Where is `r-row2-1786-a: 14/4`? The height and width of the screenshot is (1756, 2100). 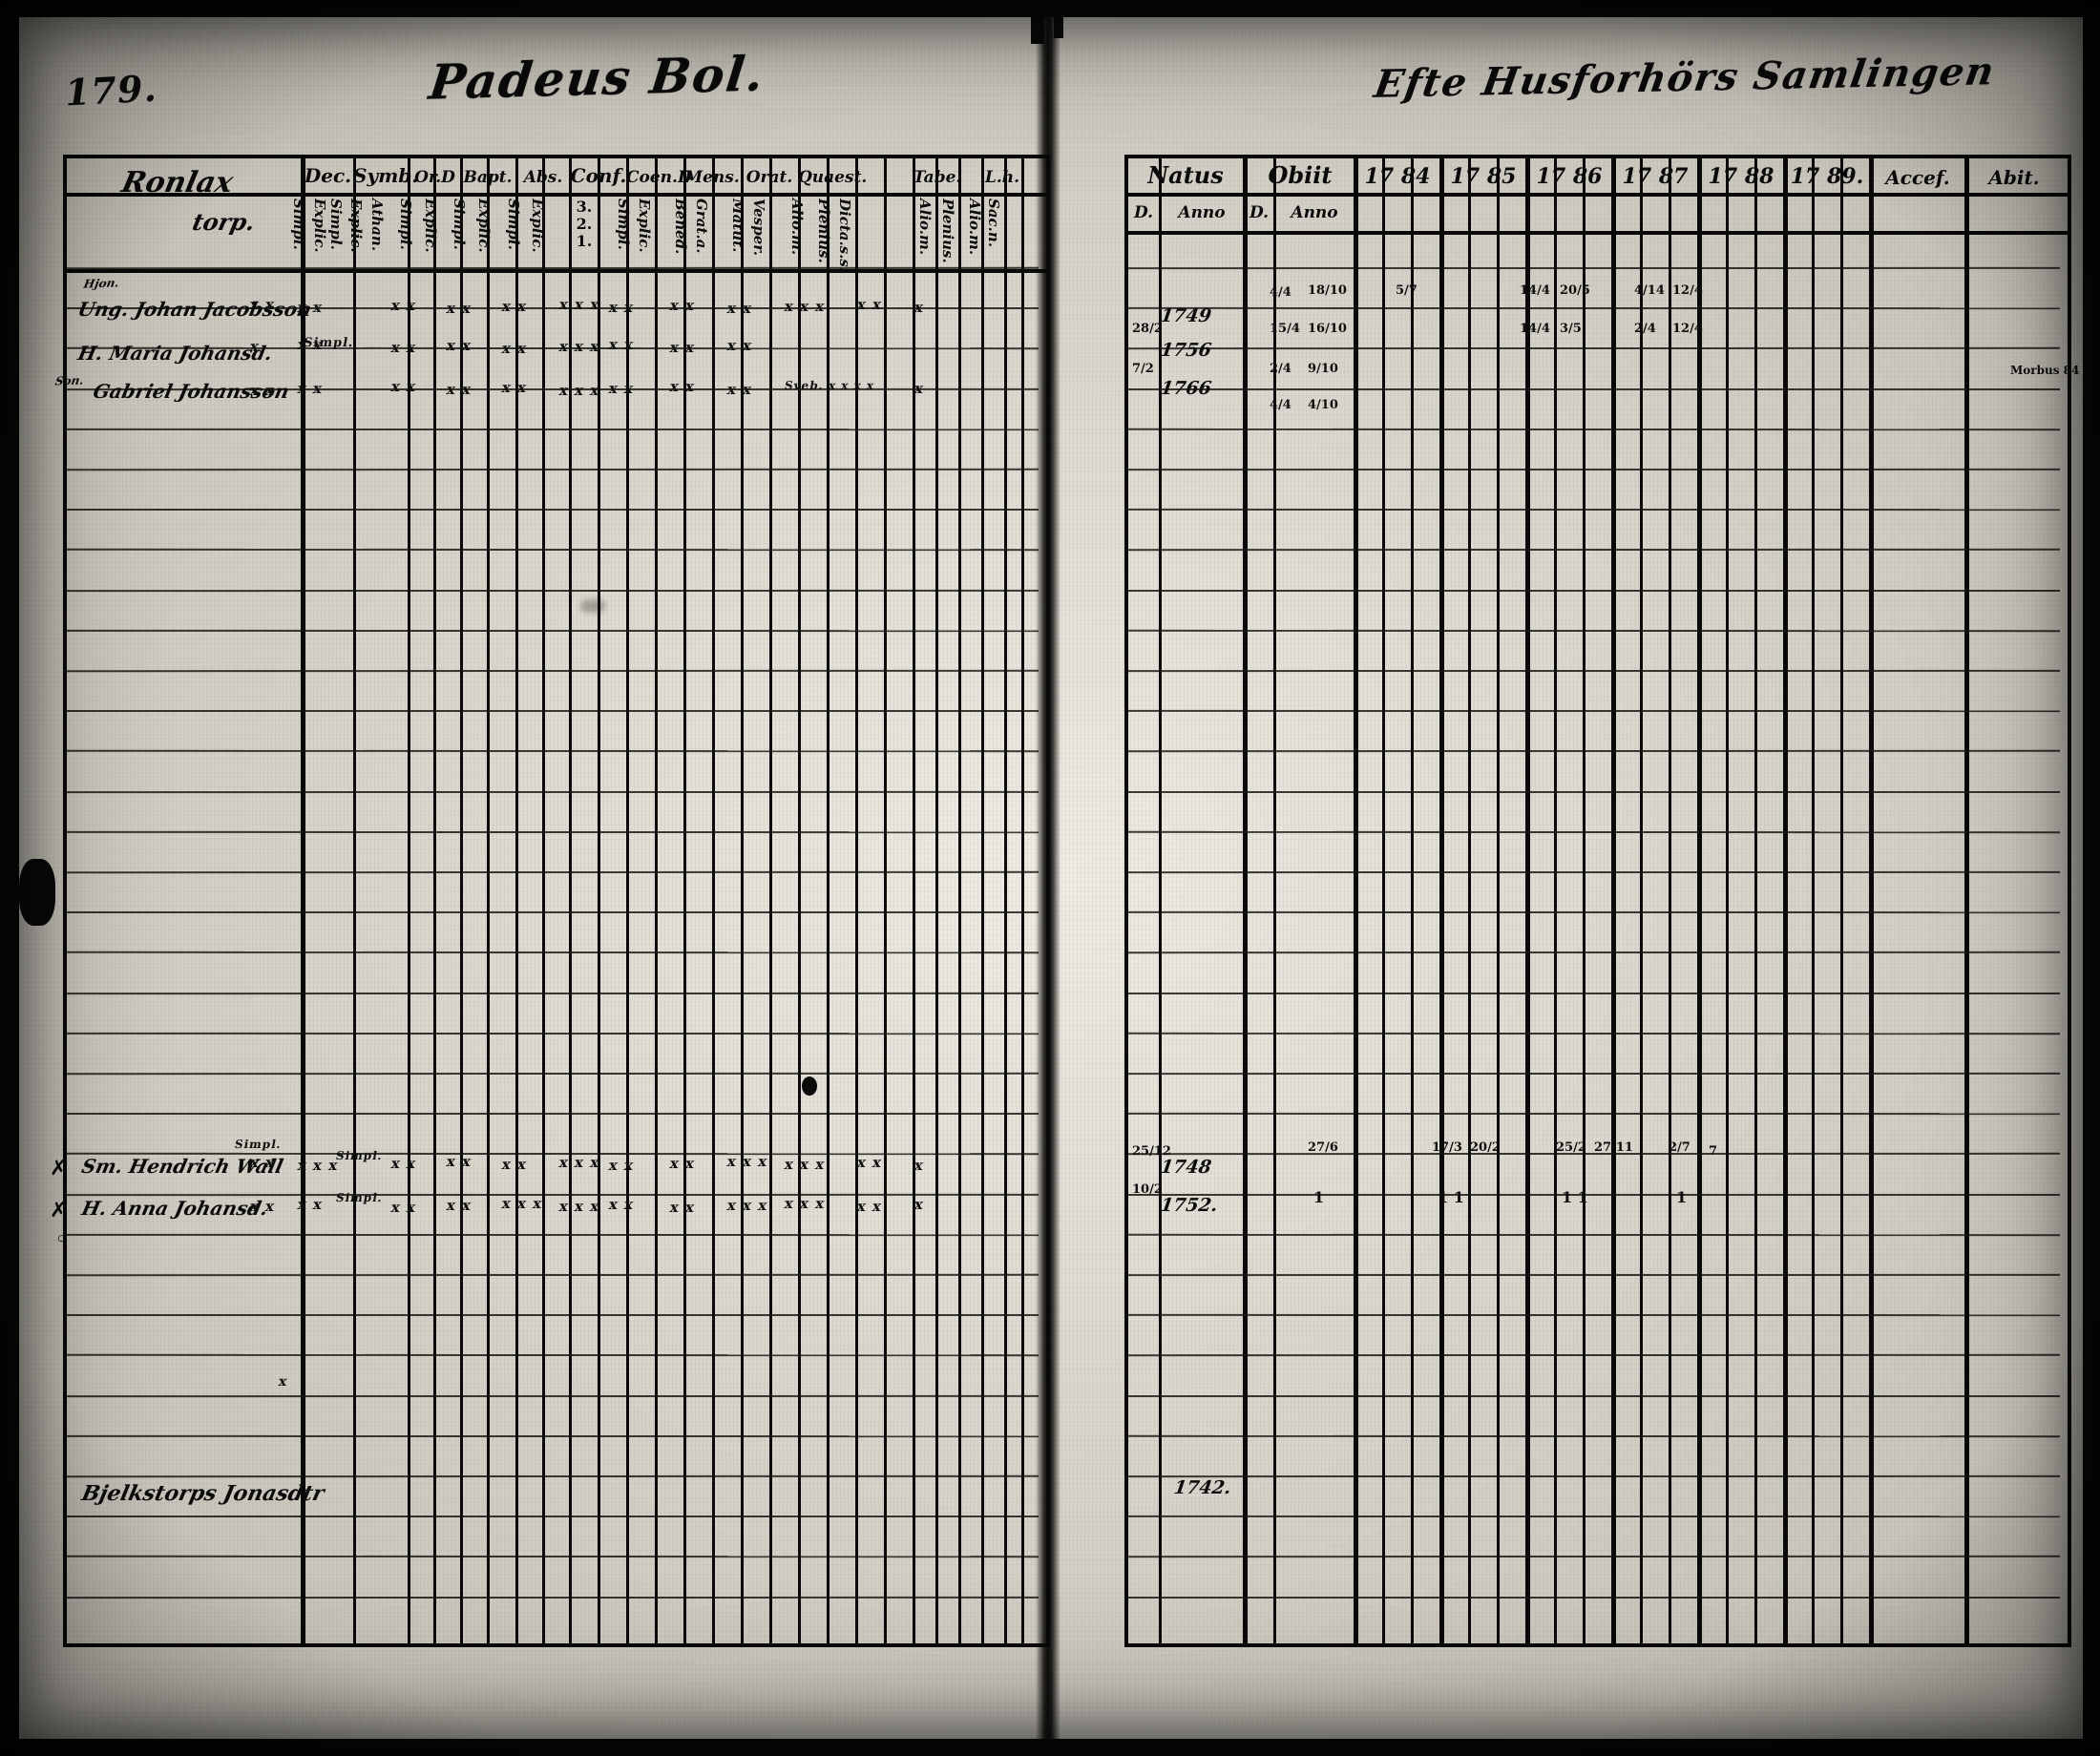
r-row2-1786-a: 14/4 is located at coordinates (1535, 329).